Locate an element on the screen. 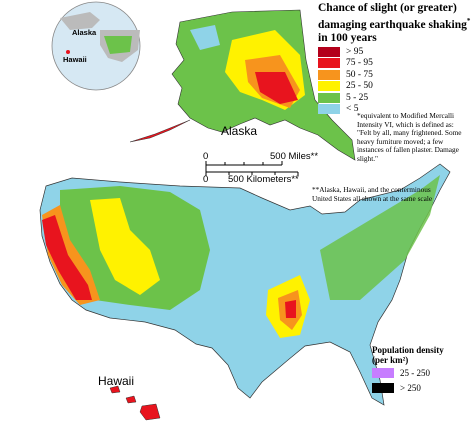 Image resolution: width=474 pixels, height=423 pixels. legend-label: > 250 is located at coordinates (410, 387).